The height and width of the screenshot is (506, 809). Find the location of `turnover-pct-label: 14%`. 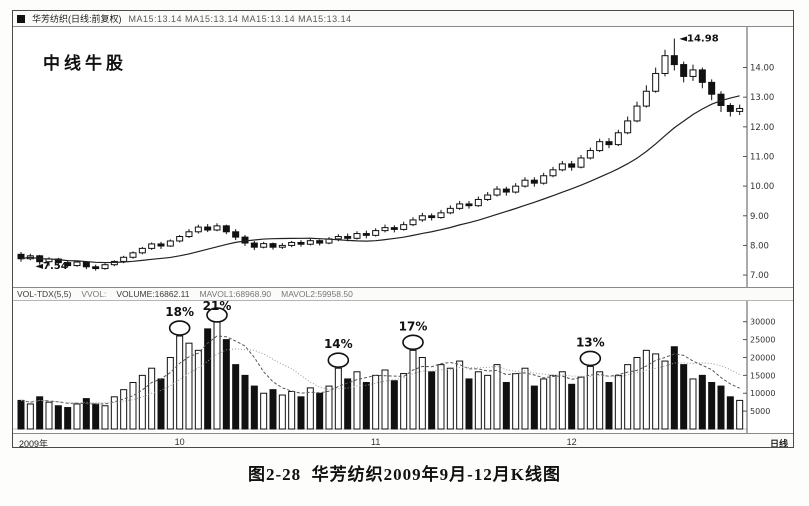

turnover-pct-label: 14% is located at coordinates (338, 344).